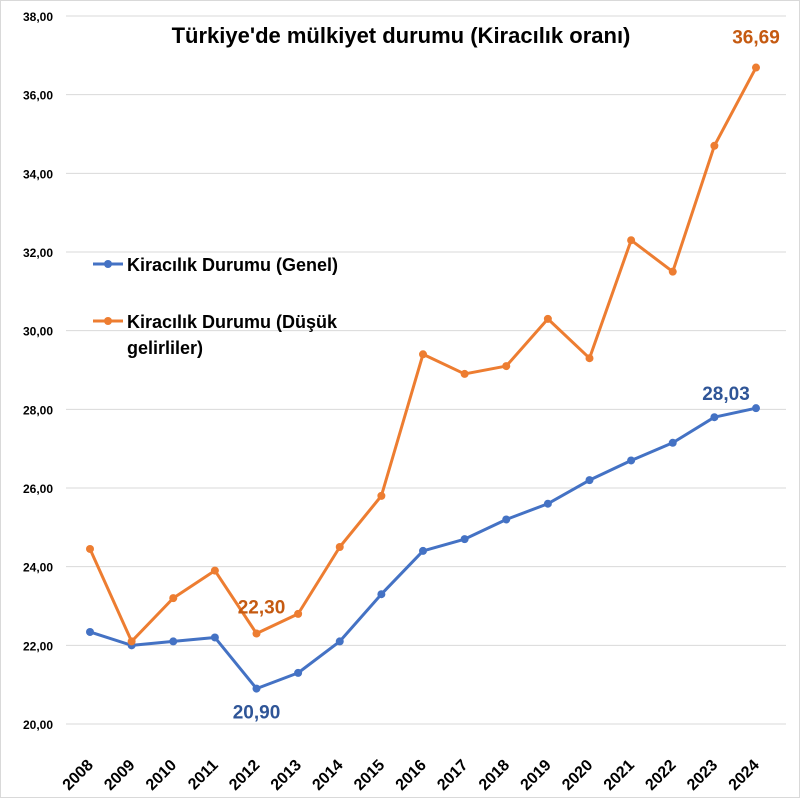 This screenshot has height=802, width=800. I want to click on x-tick-label: 2009, so click(119, 775).